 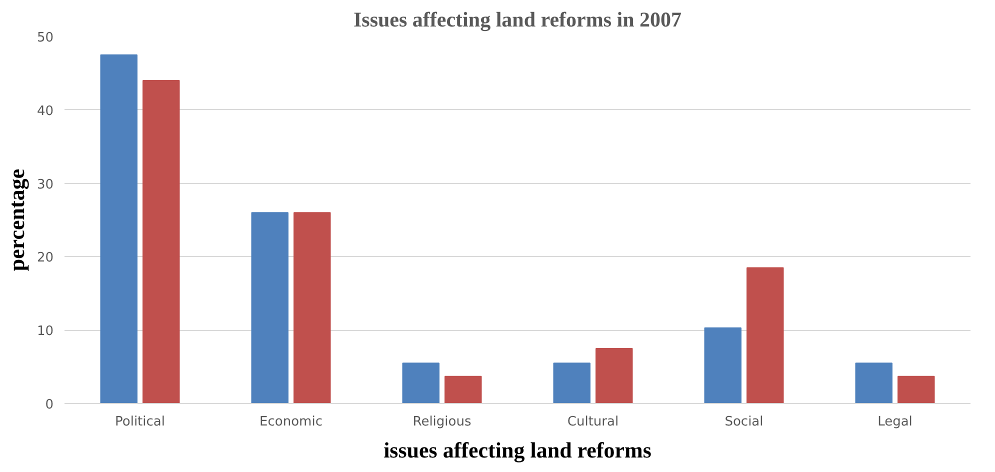 What do you see at coordinates (45, 332) in the screenshot?
I see `y-tick-label: 10` at bounding box center [45, 332].